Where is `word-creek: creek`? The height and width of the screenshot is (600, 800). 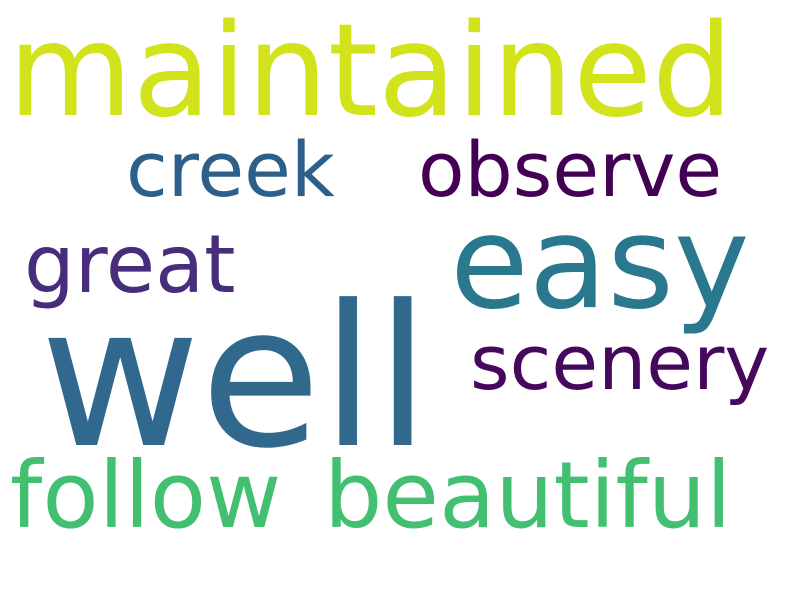
word-creek: creek is located at coordinates (230, 169).